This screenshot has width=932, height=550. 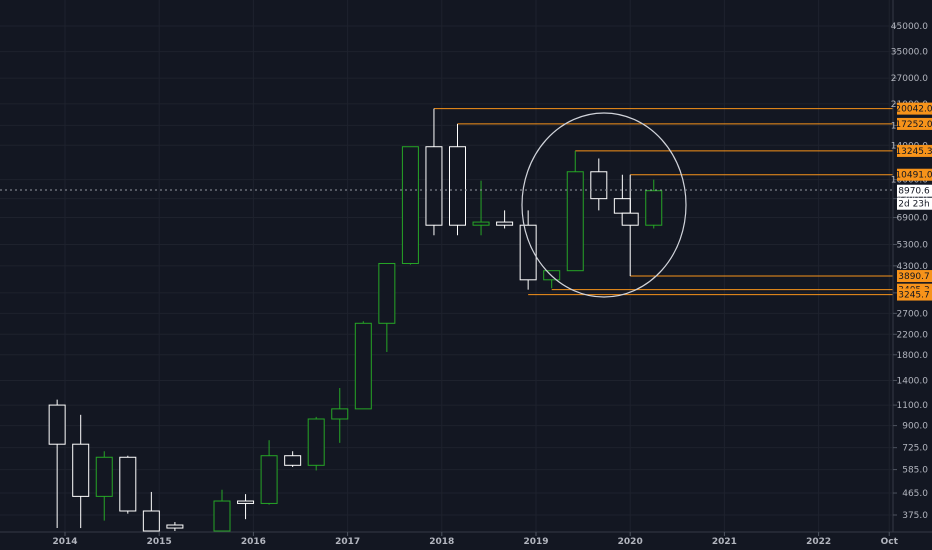 I want to click on y-tick-label: 35000.0, so click(x=909, y=53).